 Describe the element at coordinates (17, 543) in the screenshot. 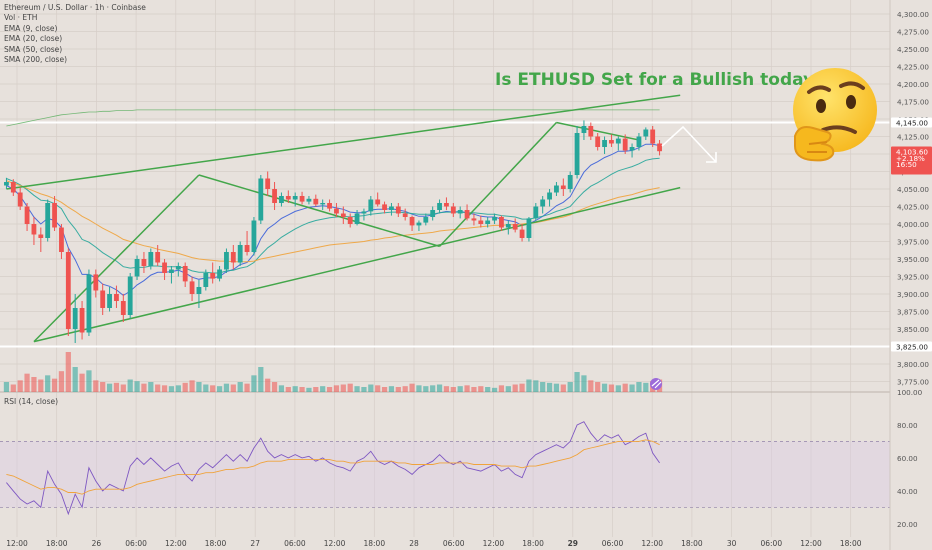

I see `time-tick-0: 12:00` at that location.